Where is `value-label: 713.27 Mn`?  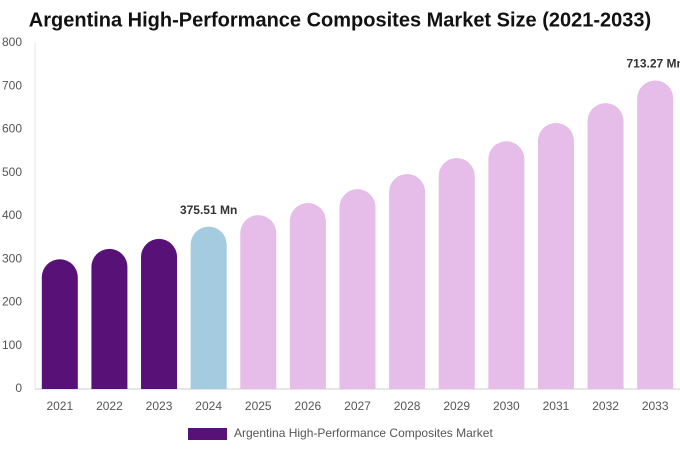
value-label: 713.27 Mn is located at coordinates (653, 64).